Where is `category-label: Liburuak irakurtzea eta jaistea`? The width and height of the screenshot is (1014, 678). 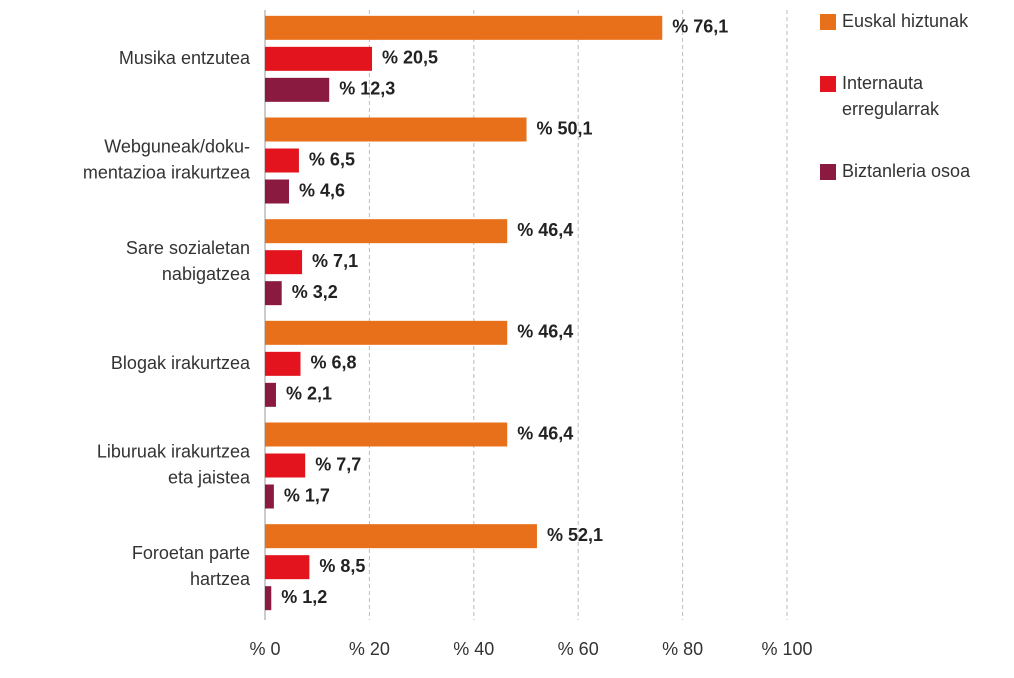 category-label: Liburuak irakurtzea eta jaistea is located at coordinates (174, 464).